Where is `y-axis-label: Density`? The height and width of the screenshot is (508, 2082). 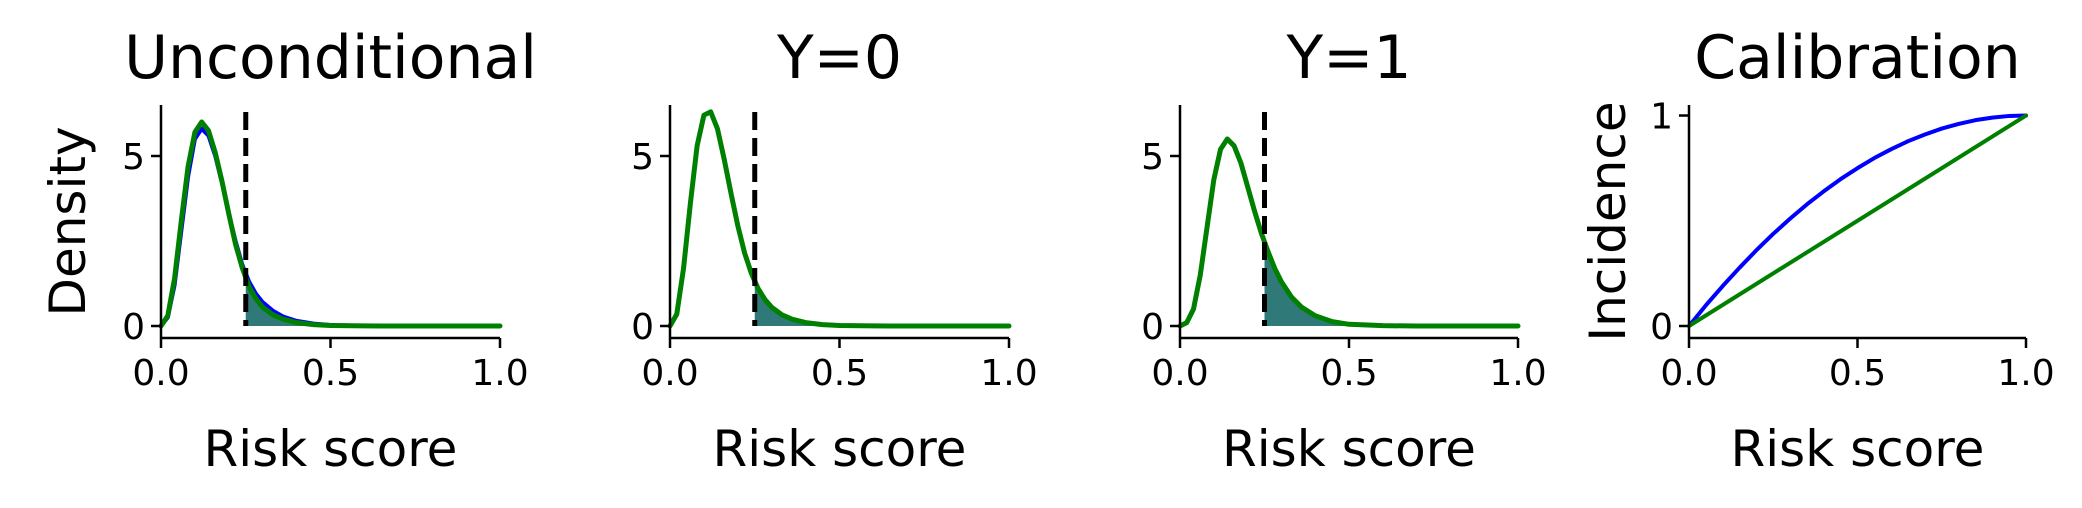
y-axis-label: Density is located at coordinates (68, 221).